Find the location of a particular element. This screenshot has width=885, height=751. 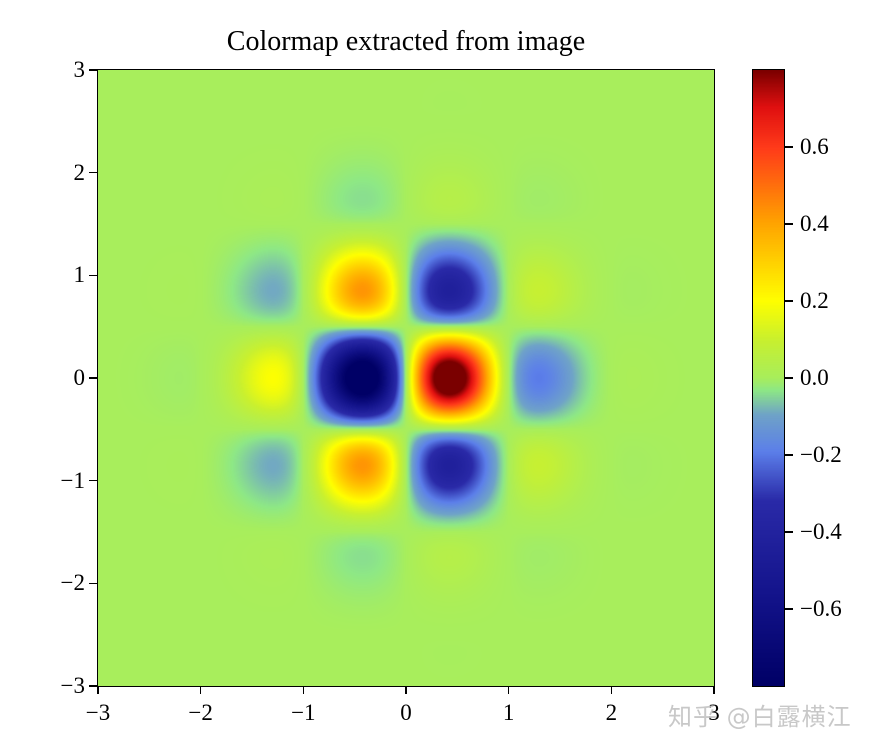

watermark: 知乎 @白露横江 is located at coordinates (760, 717).